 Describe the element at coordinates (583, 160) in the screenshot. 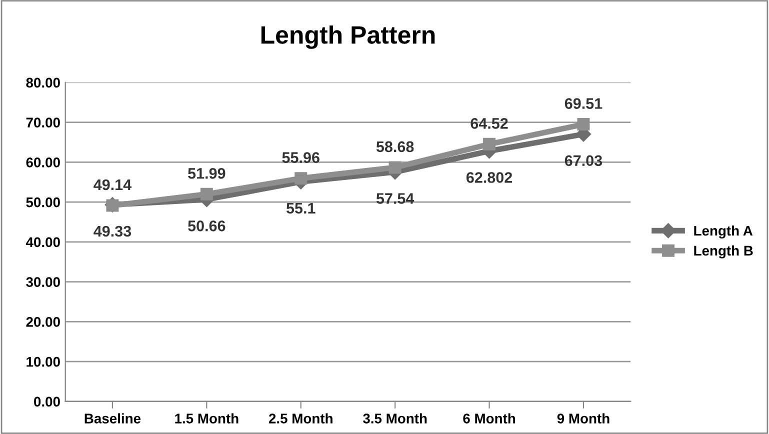

I see `data-label: 67.03` at that location.